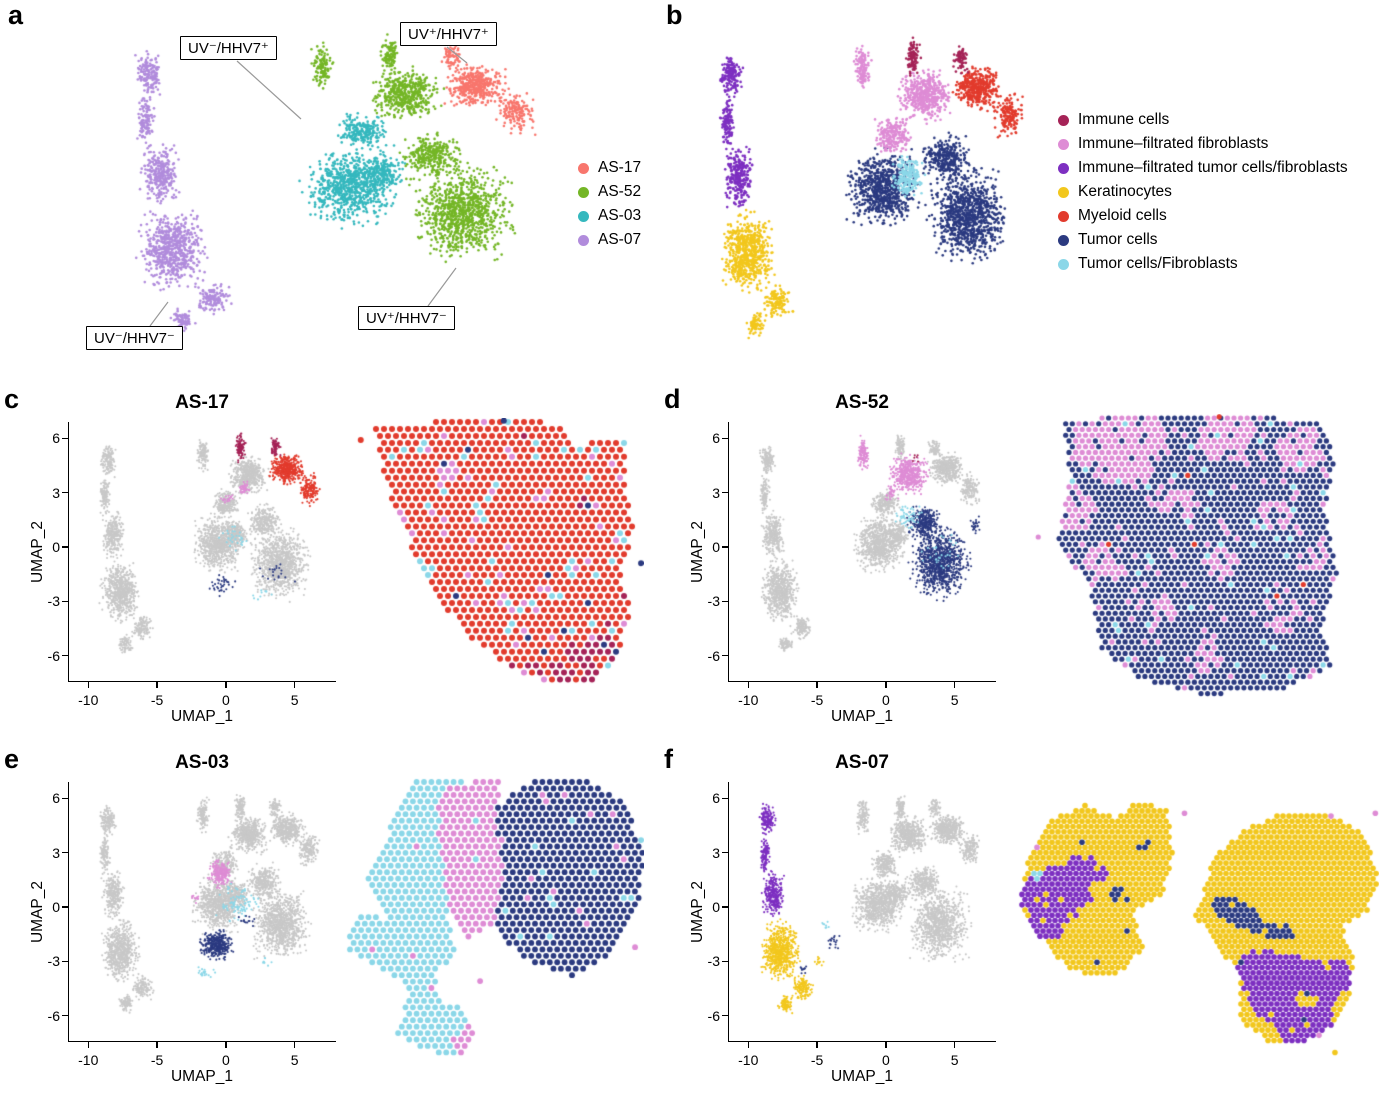  Describe the element at coordinates (1203, 216) in the screenshot. I see `legend-item: Myeloid cells` at that location.